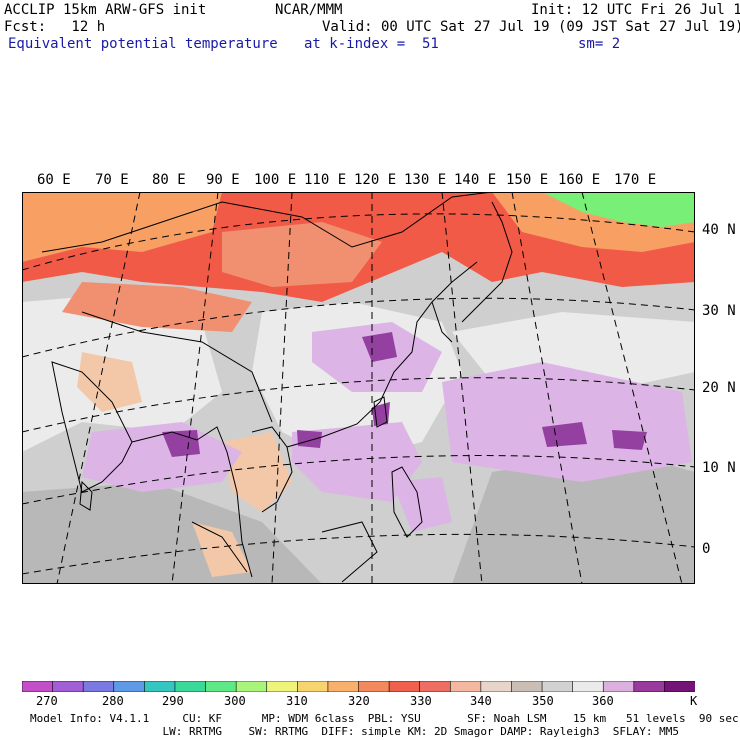 This screenshot has width=740, height=740. What do you see at coordinates (579, 180) in the screenshot?
I see `lon-label-160e: 160 E` at bounding box center [579, 180].